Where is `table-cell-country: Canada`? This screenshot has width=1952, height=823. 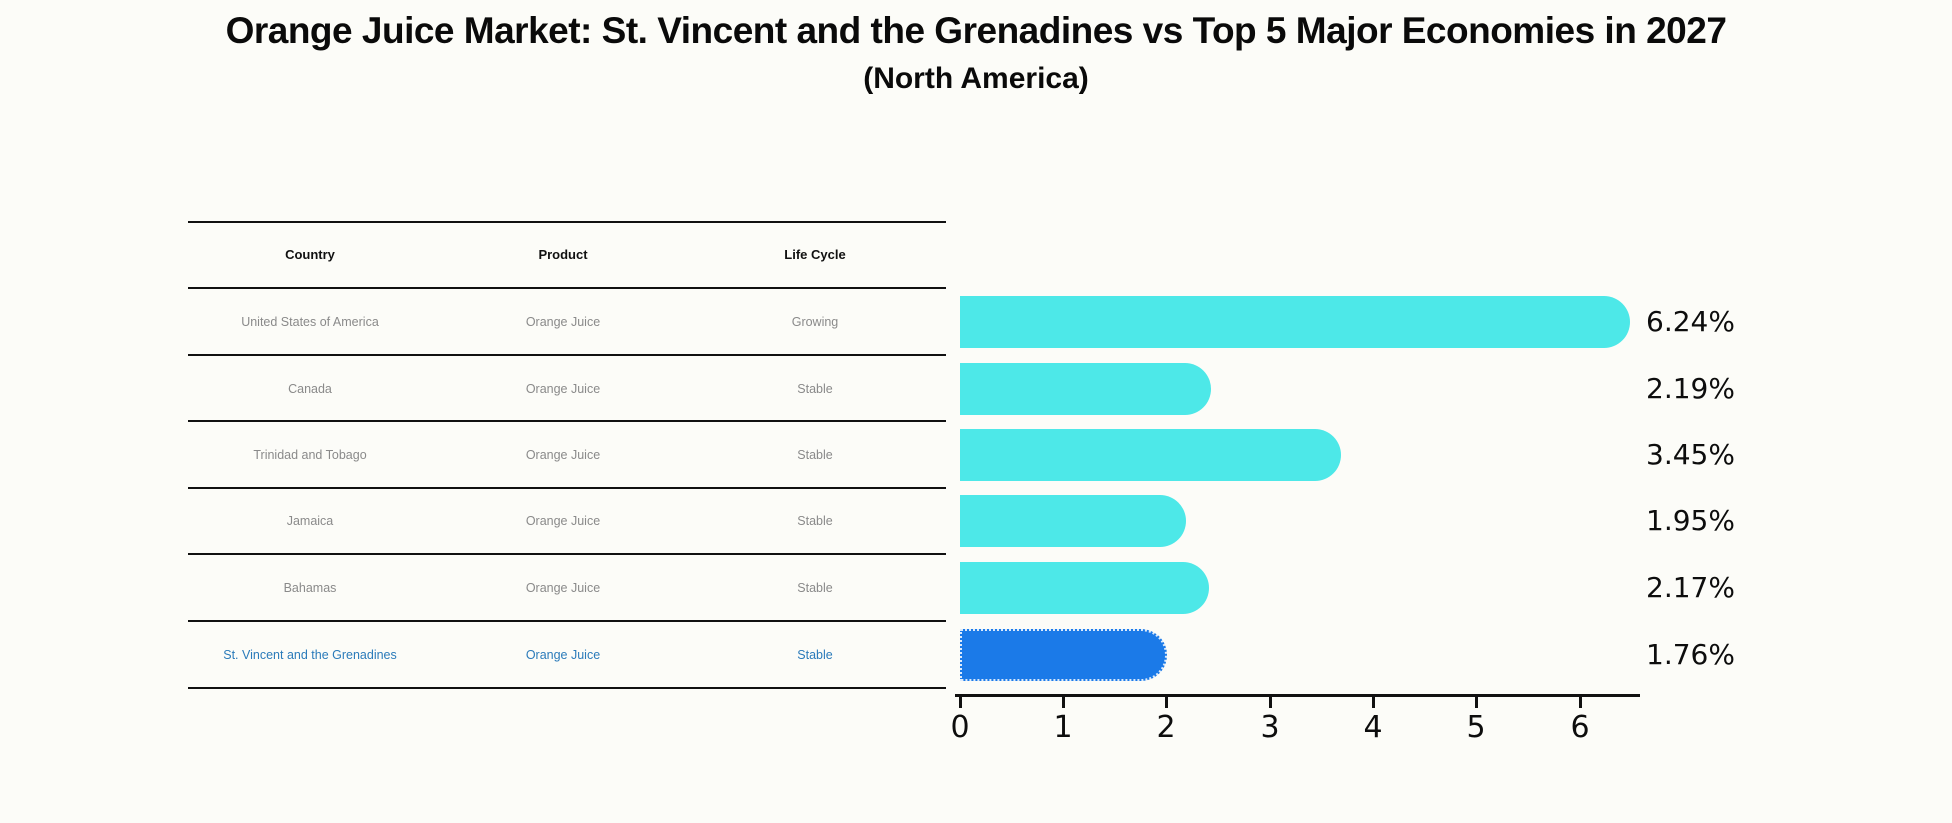 table-cell-country: Canada is located at coordinates (310, 389).